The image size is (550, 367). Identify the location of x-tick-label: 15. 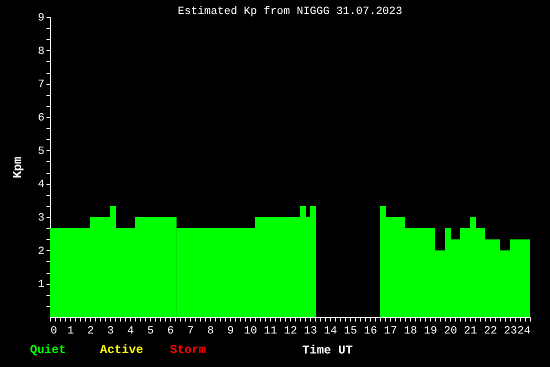
(351, 332).